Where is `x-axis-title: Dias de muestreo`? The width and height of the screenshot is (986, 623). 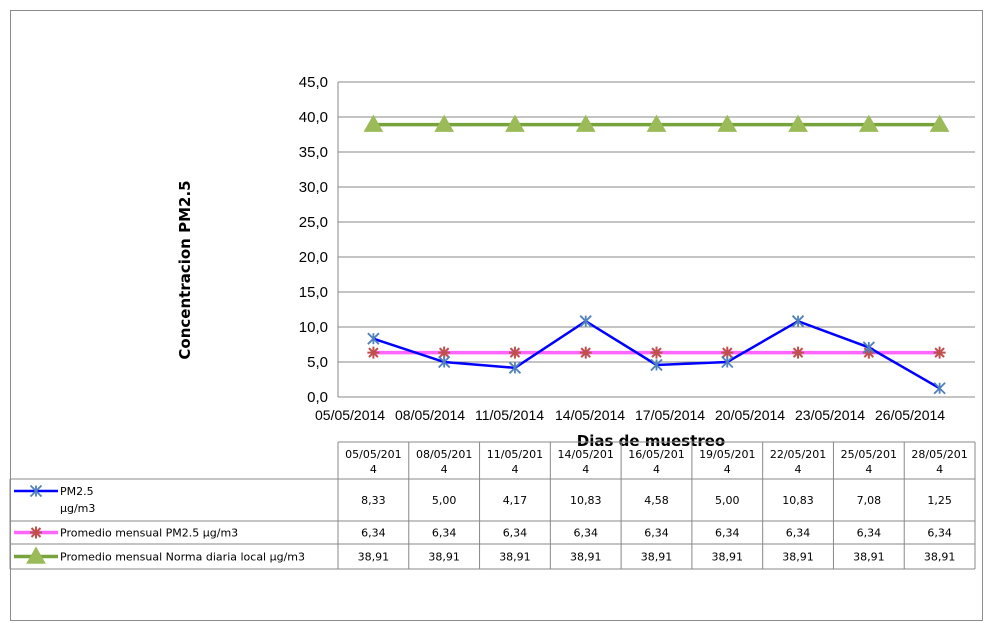 x-axis-title: Dias de muestreo is located at coordinates (651, 441).